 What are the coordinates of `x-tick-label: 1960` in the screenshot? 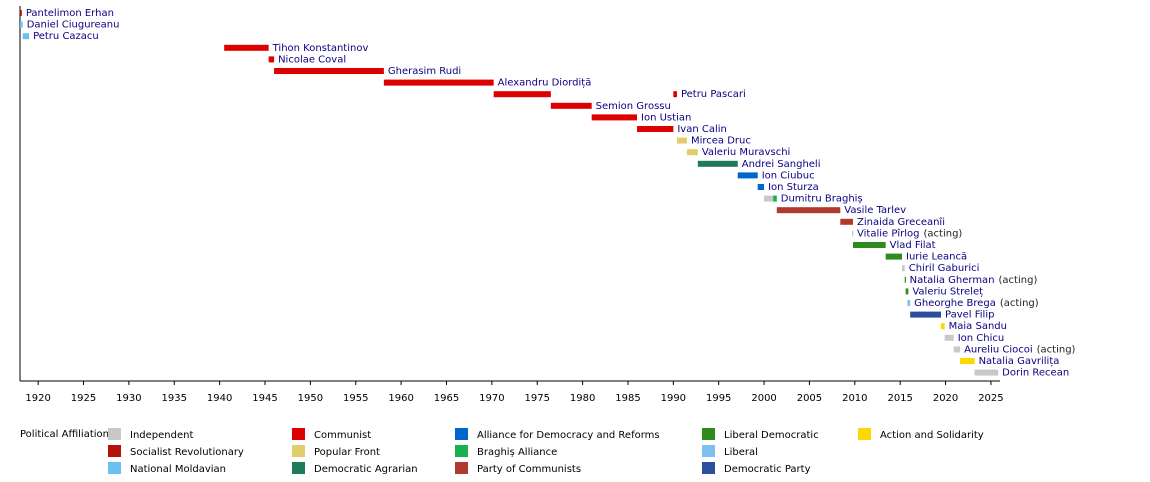 It's located at (400, 398).